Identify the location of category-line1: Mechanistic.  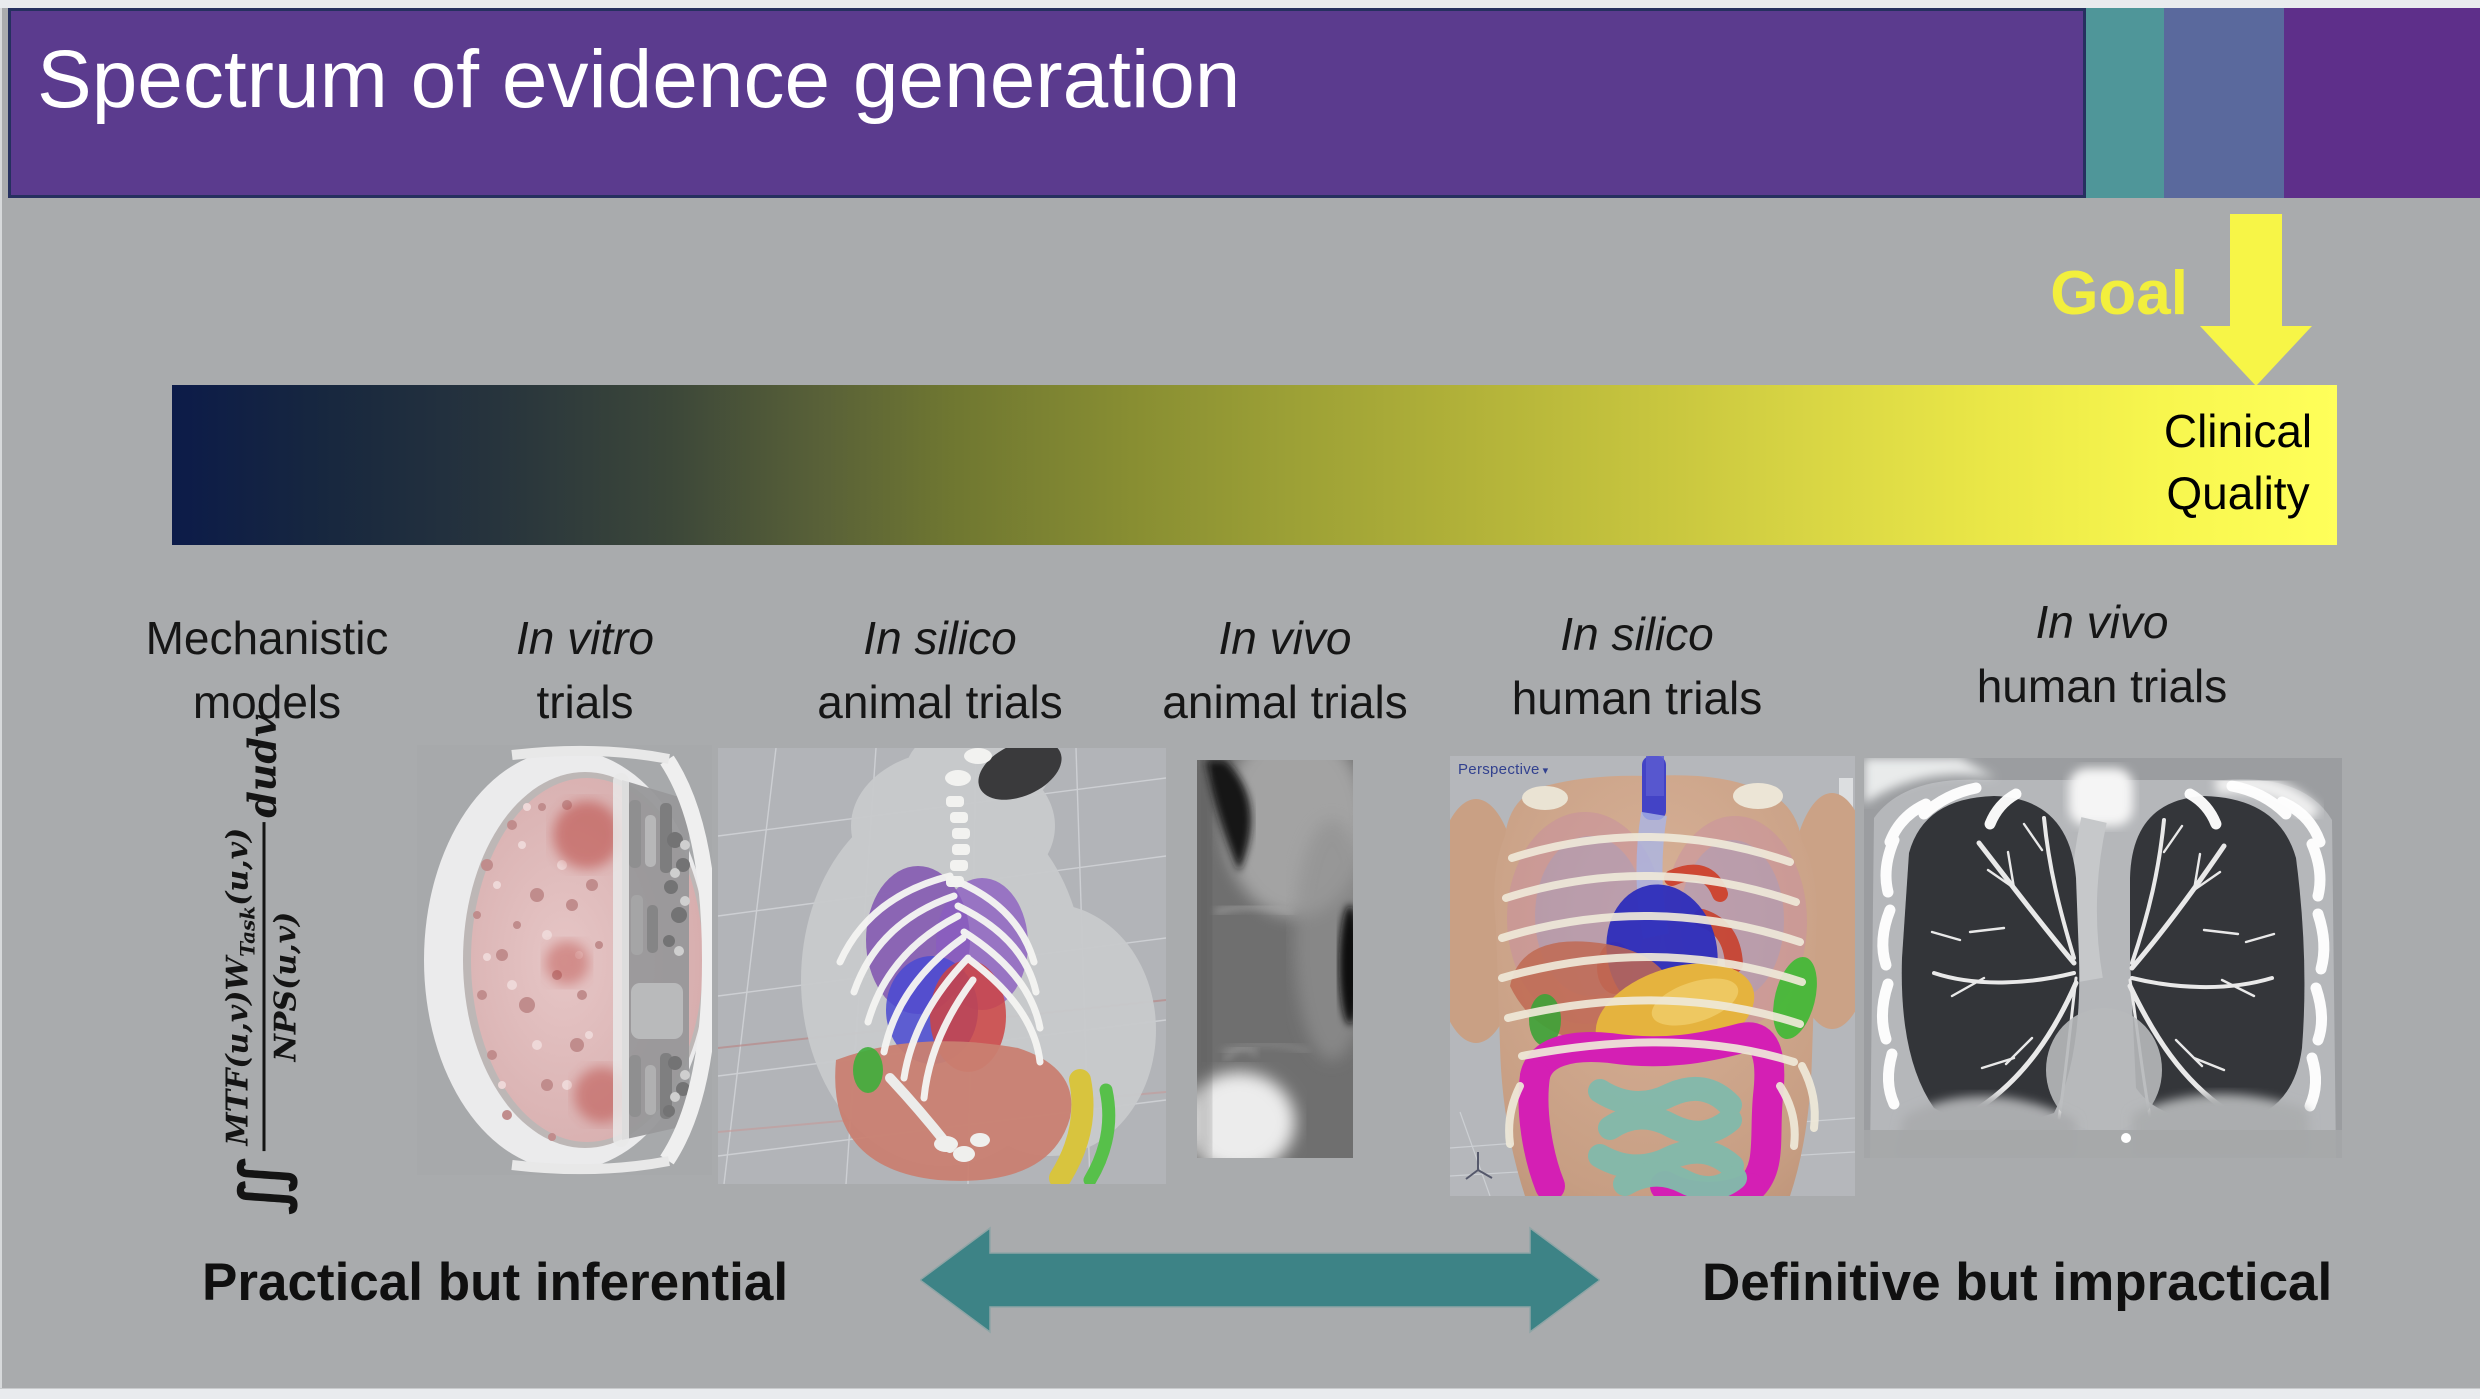
(267, 638).